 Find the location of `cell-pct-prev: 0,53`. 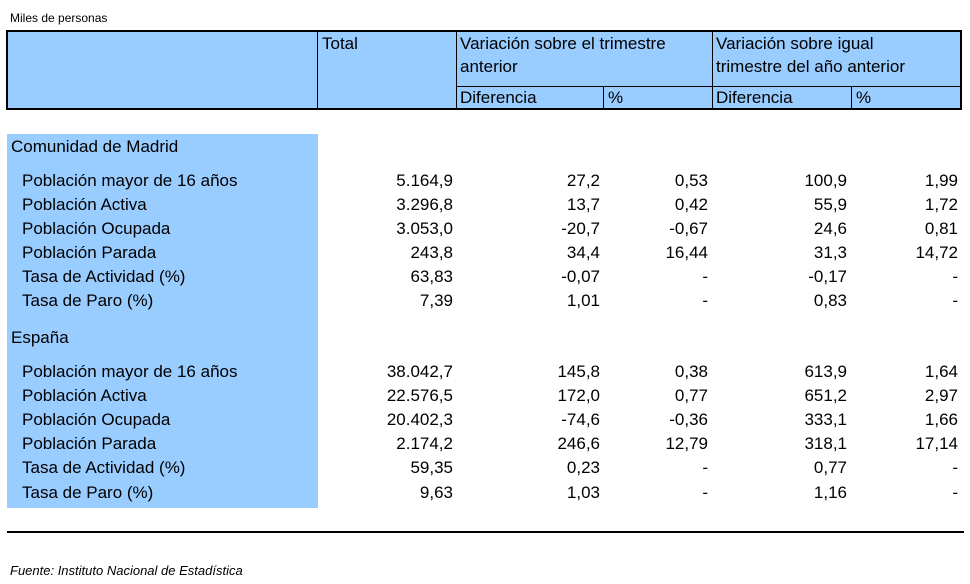

cell-pct-prev: 0,53 is located at coordinates (691, 180).